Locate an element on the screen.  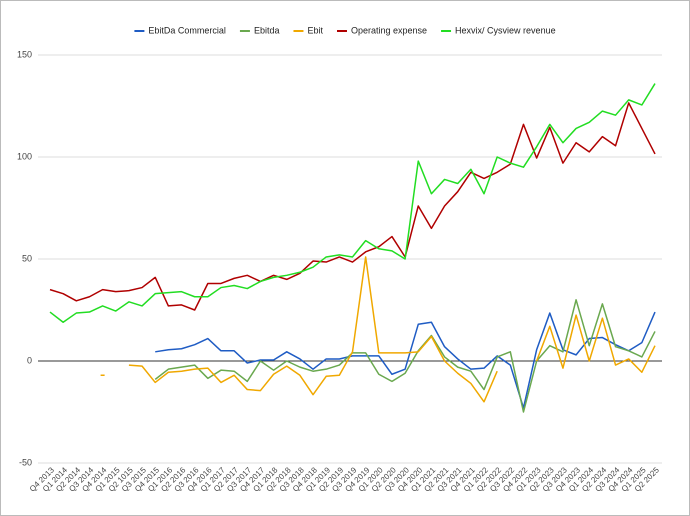
legend-label: Hexvix/ Cysview revenue is located at coordinates (505, 30).